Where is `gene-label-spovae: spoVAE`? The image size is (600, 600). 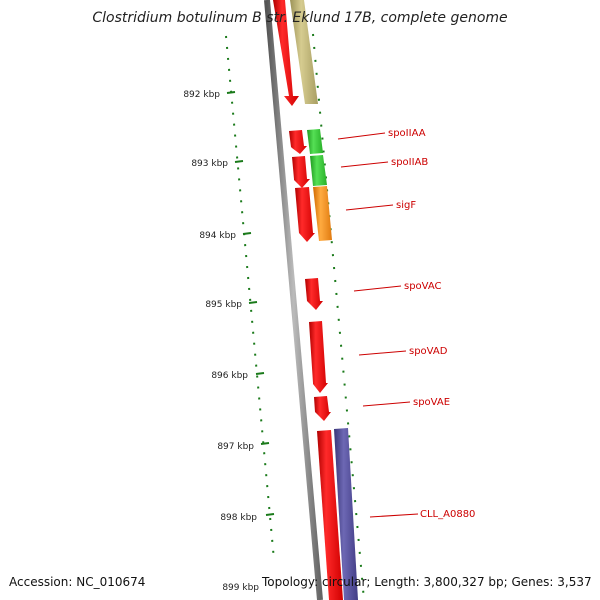
gene-label-spovae: spoVAE is located at coordinates (431, 402).